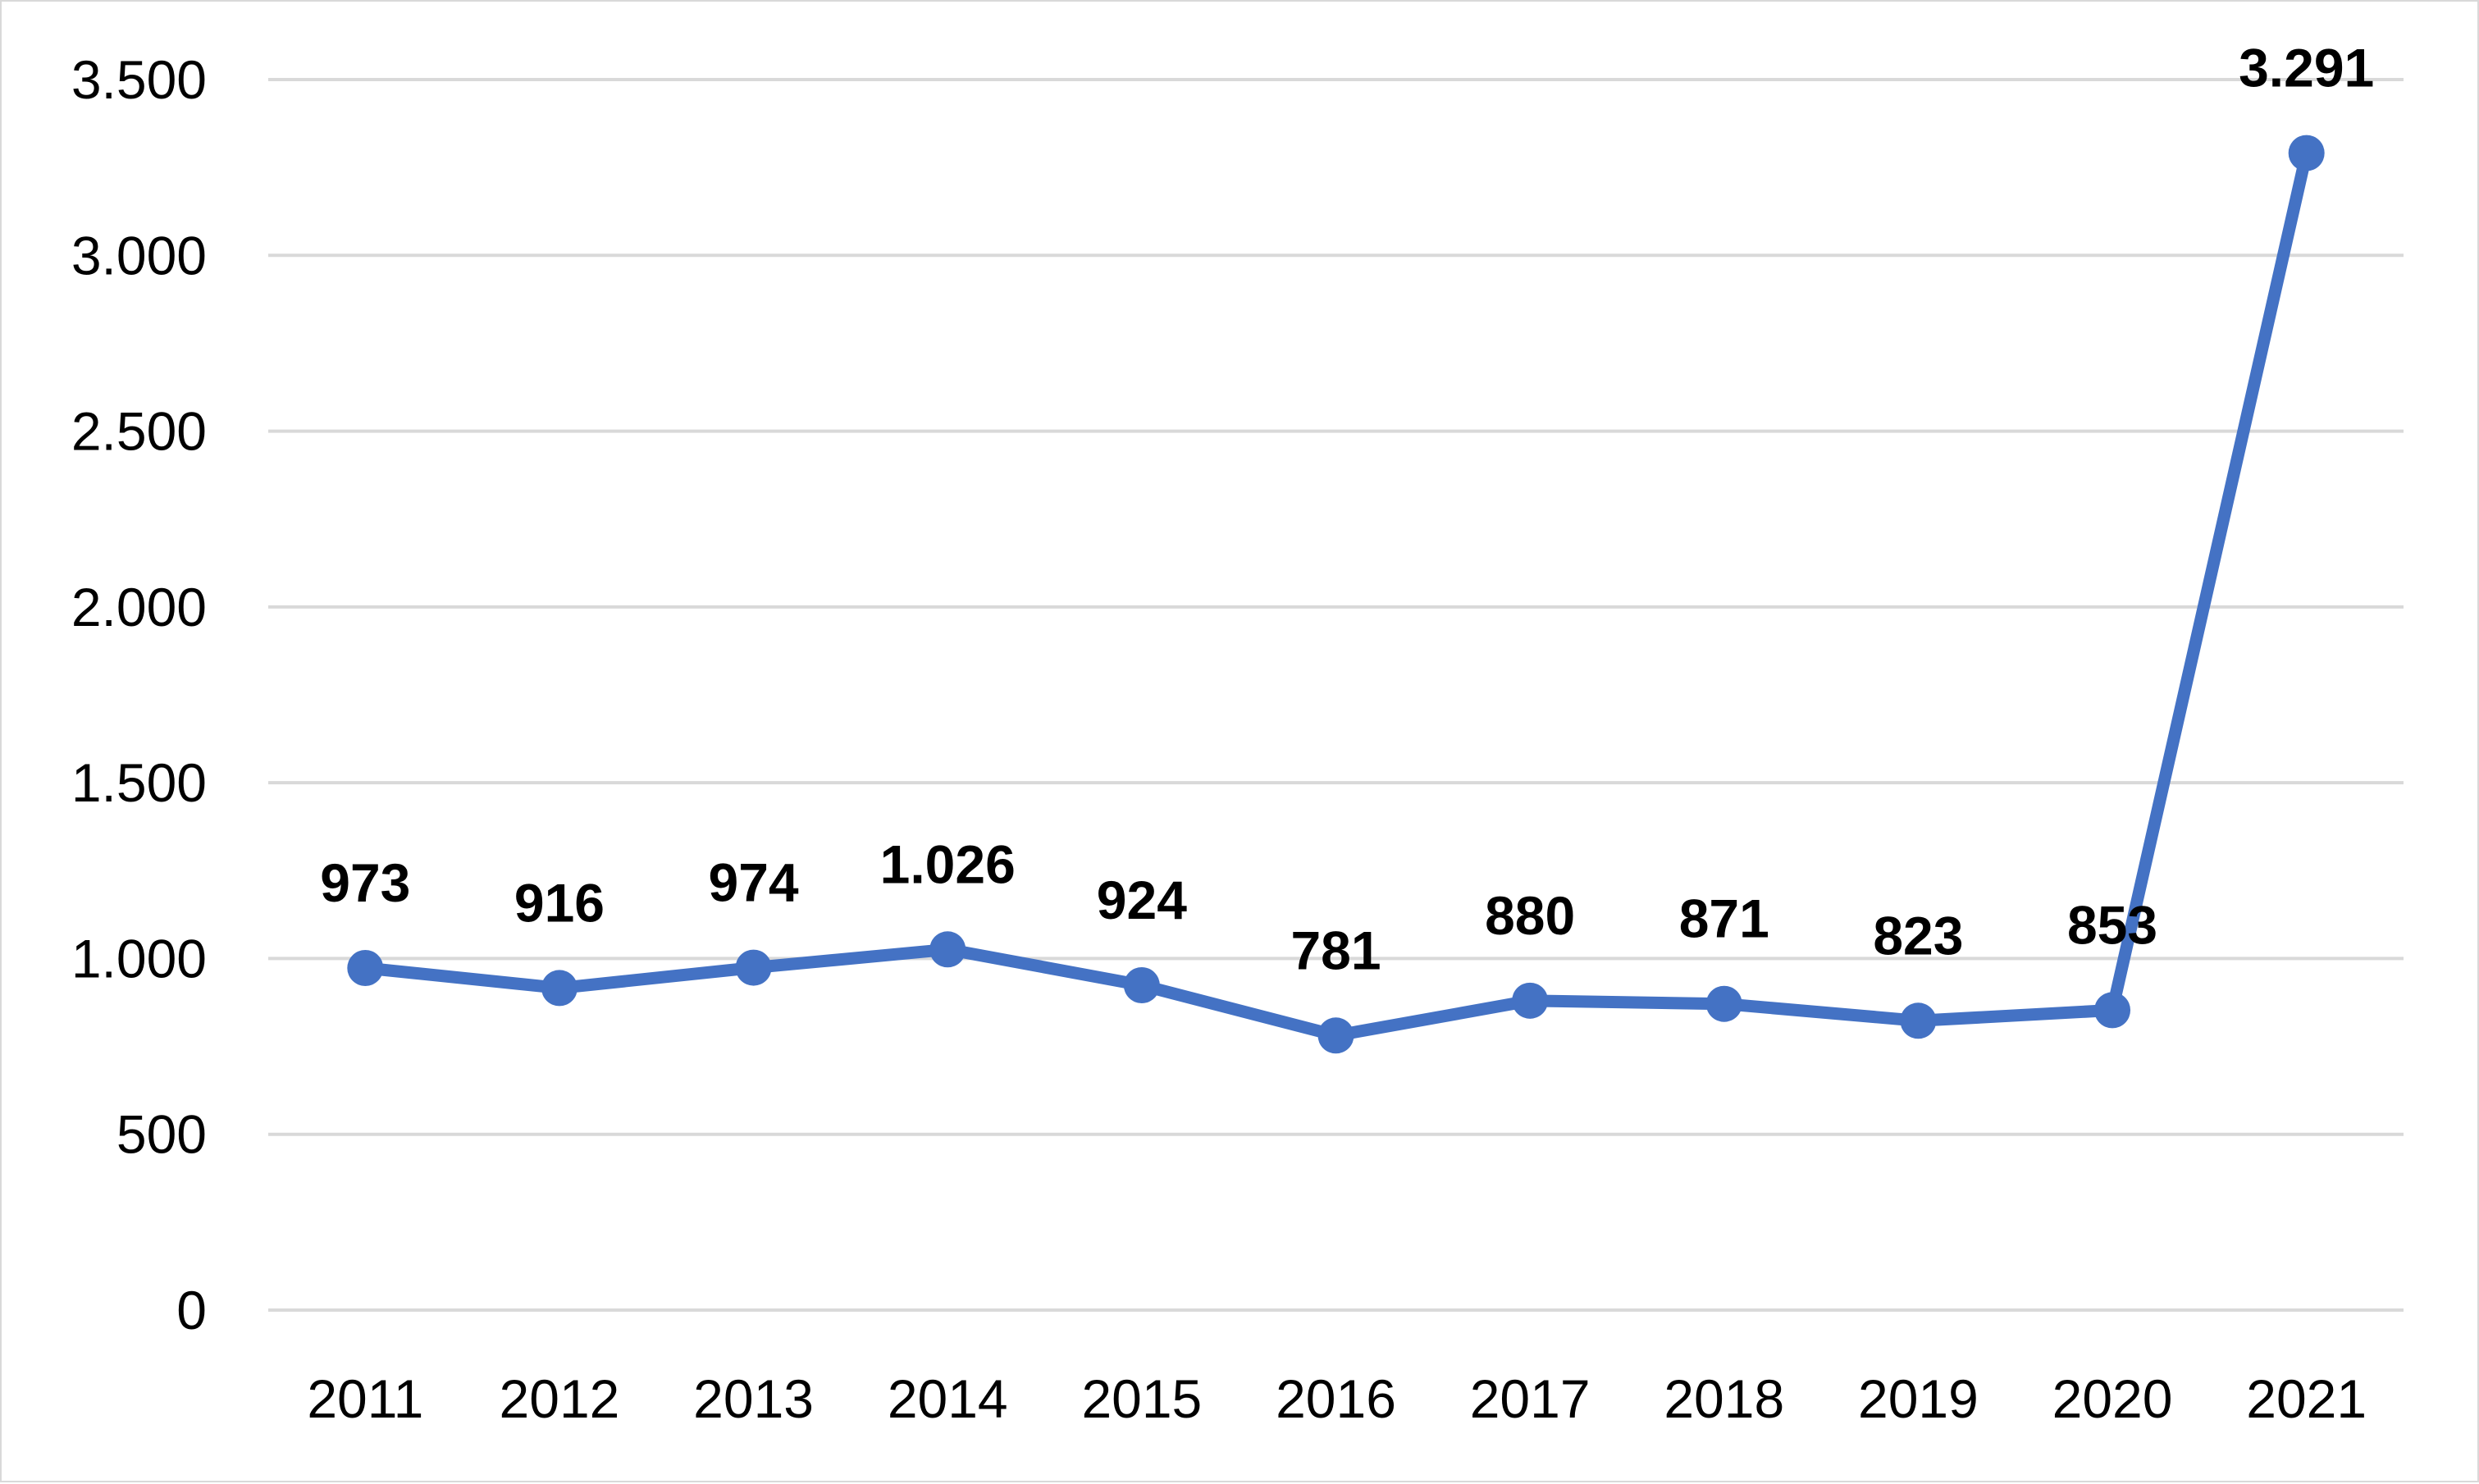 This screenshot has width=2479, height=1484. I want to click on y-tick-label: 1.500, so click(139, 782).